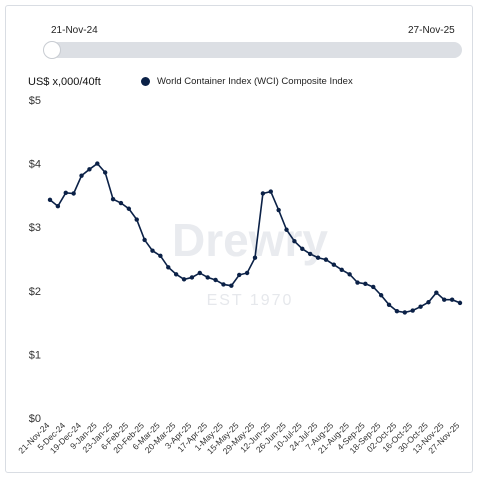  What do you see at coordinates (256, 50) in the screenshot?
I see `date-range-track` at bounding box center [256, 50].